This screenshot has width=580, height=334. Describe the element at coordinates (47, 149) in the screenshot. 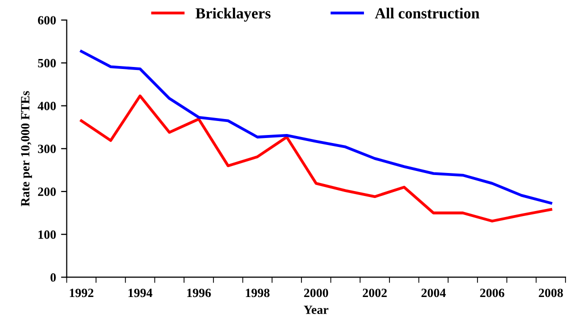

I see `y-tick-label: 300` at that location.